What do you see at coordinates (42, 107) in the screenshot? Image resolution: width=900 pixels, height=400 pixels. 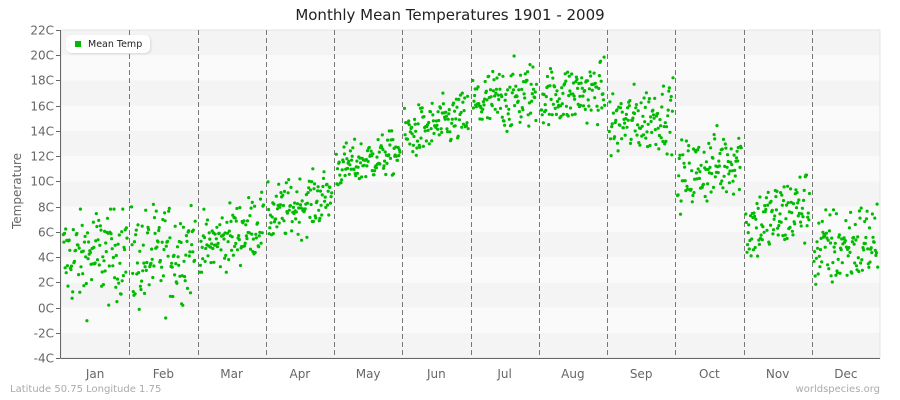 I see `y-tick-label: 16C` at bounding box center [42, 107].